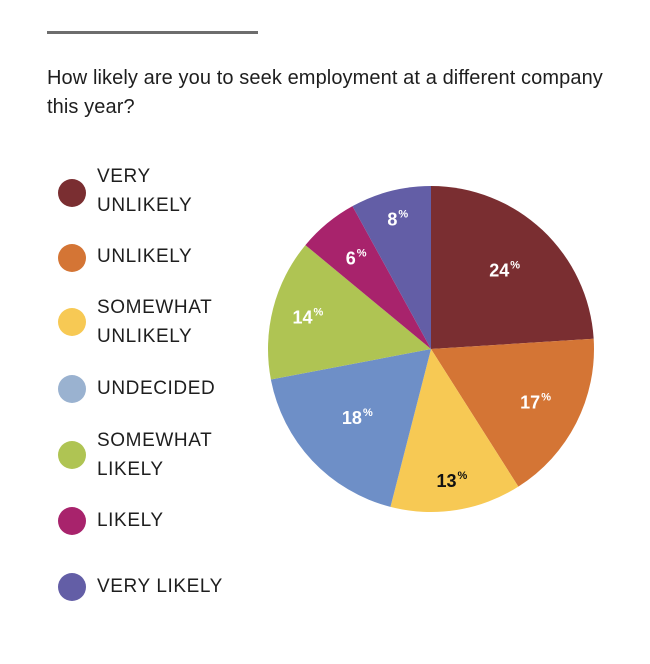 The width and height of the screenshot is (650, 664). I want to click on legend-item-likely: LIKELY, so click(158, 527).